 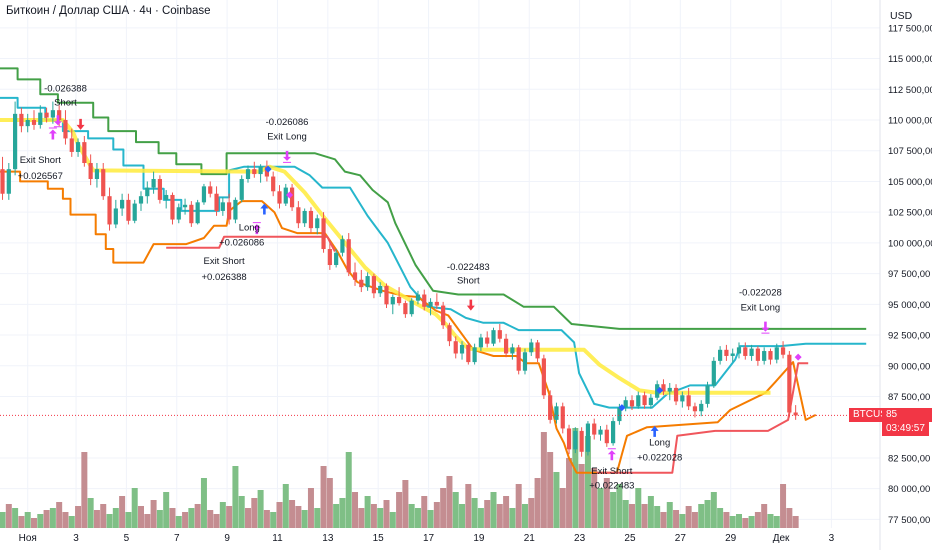 What do you see at coordinates (479, 538) in the screenshot?
I see `x-tick-label: 19` at bounding box center [479, 538].